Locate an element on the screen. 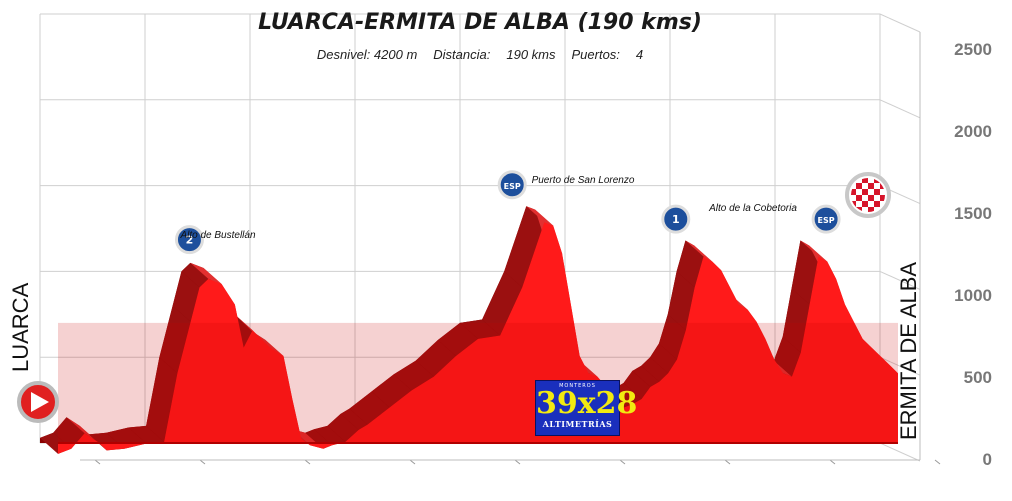 This screenshot has width=1012, height=501. distancia-value: 190 kms is located at coordinates (531, 54).